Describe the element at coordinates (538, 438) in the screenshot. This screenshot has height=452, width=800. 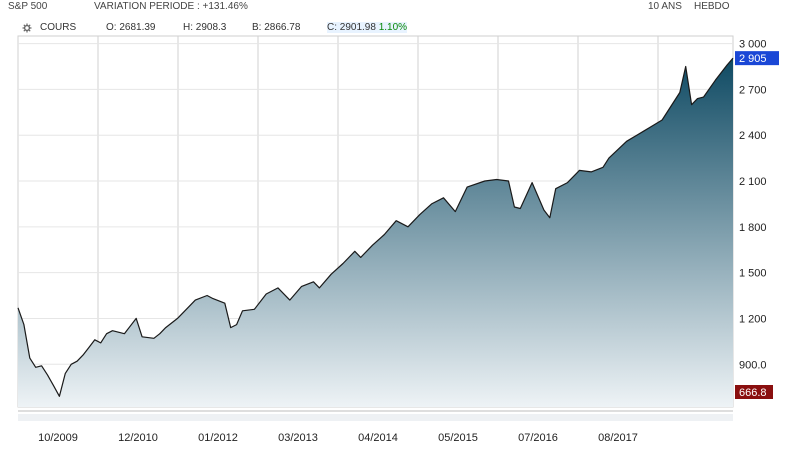
I see `x-tick-label: 07/2016` at that location.